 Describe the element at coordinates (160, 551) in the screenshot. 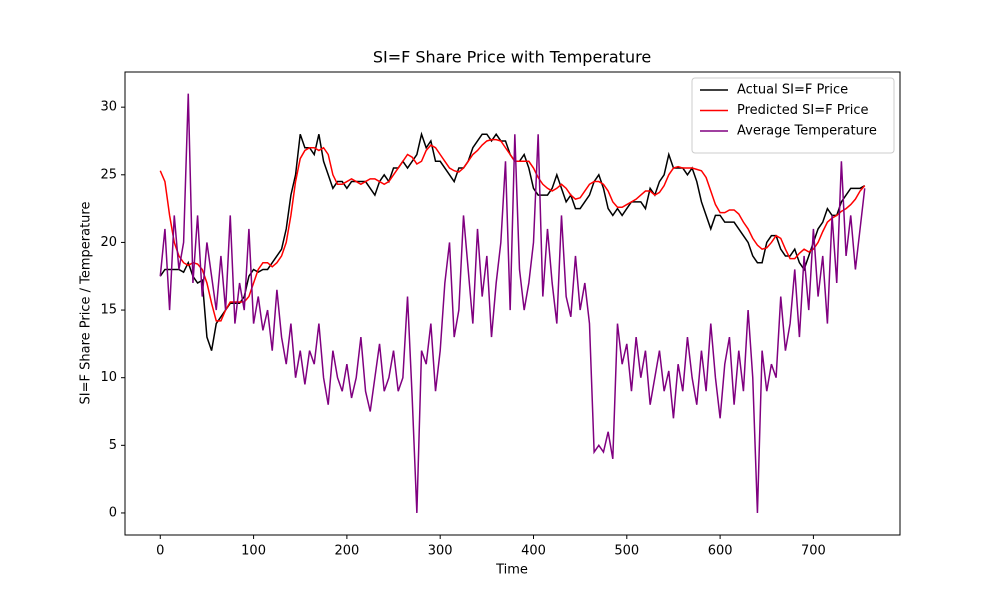

I see `x-tick-label: 0` at that location.